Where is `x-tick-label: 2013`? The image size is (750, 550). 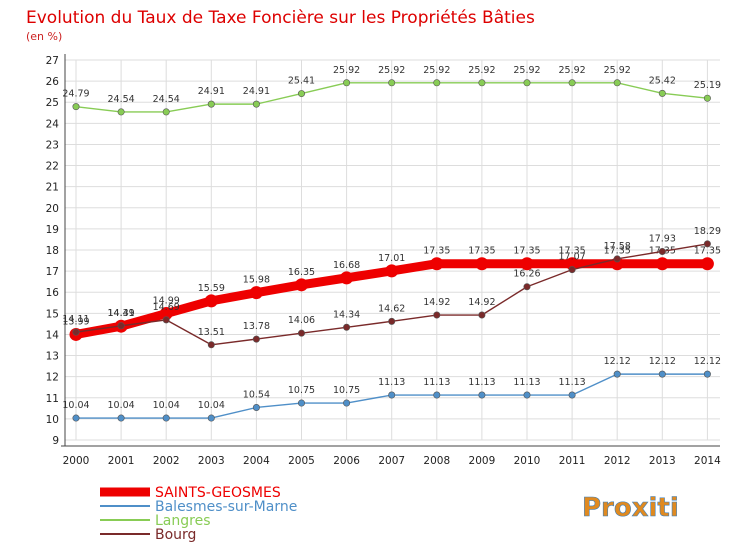
x-tick-label: 2013 is located at coordinates (662, 461).